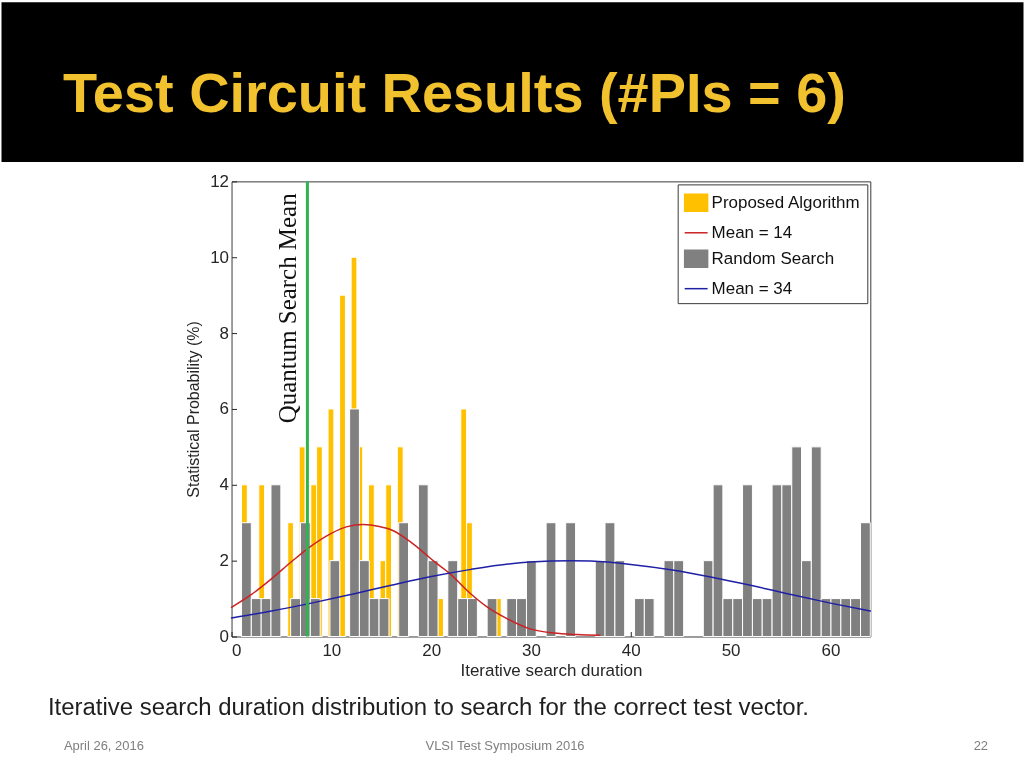 This screenshot has width=1024, height=768. I want to click on x-tick-label: 40, so click(631, 650).